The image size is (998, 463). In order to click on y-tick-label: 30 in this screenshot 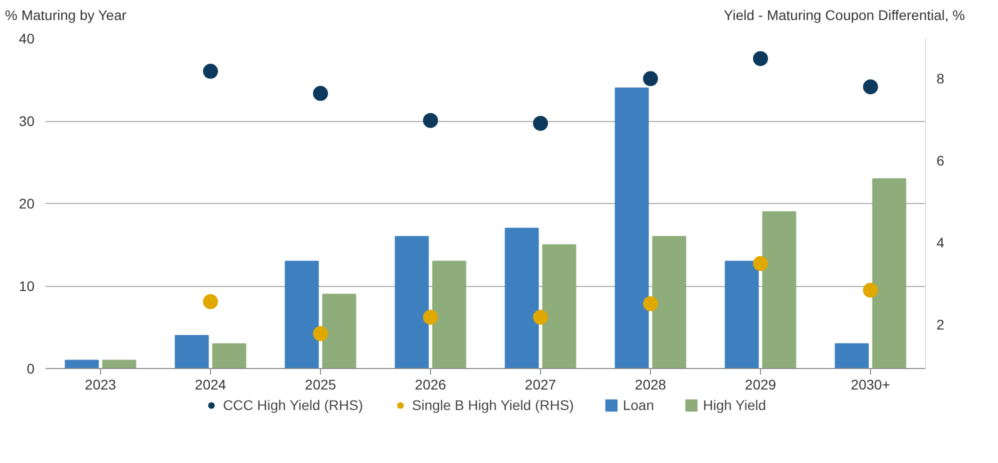, I will do `click(26, 121)`.